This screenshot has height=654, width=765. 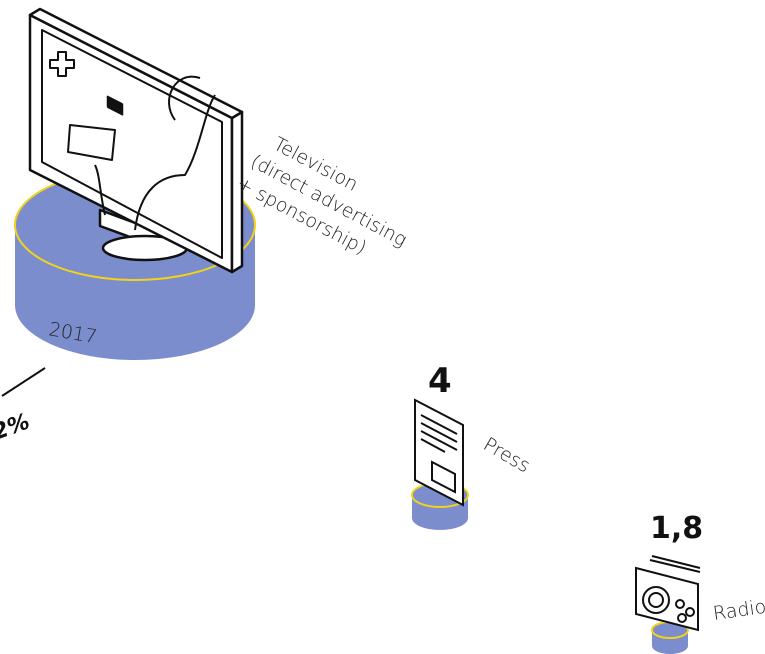 What do you see at coordinates (136, 140) in the screenshot?
I see `tv-icon` at bounding box center [136, 140].